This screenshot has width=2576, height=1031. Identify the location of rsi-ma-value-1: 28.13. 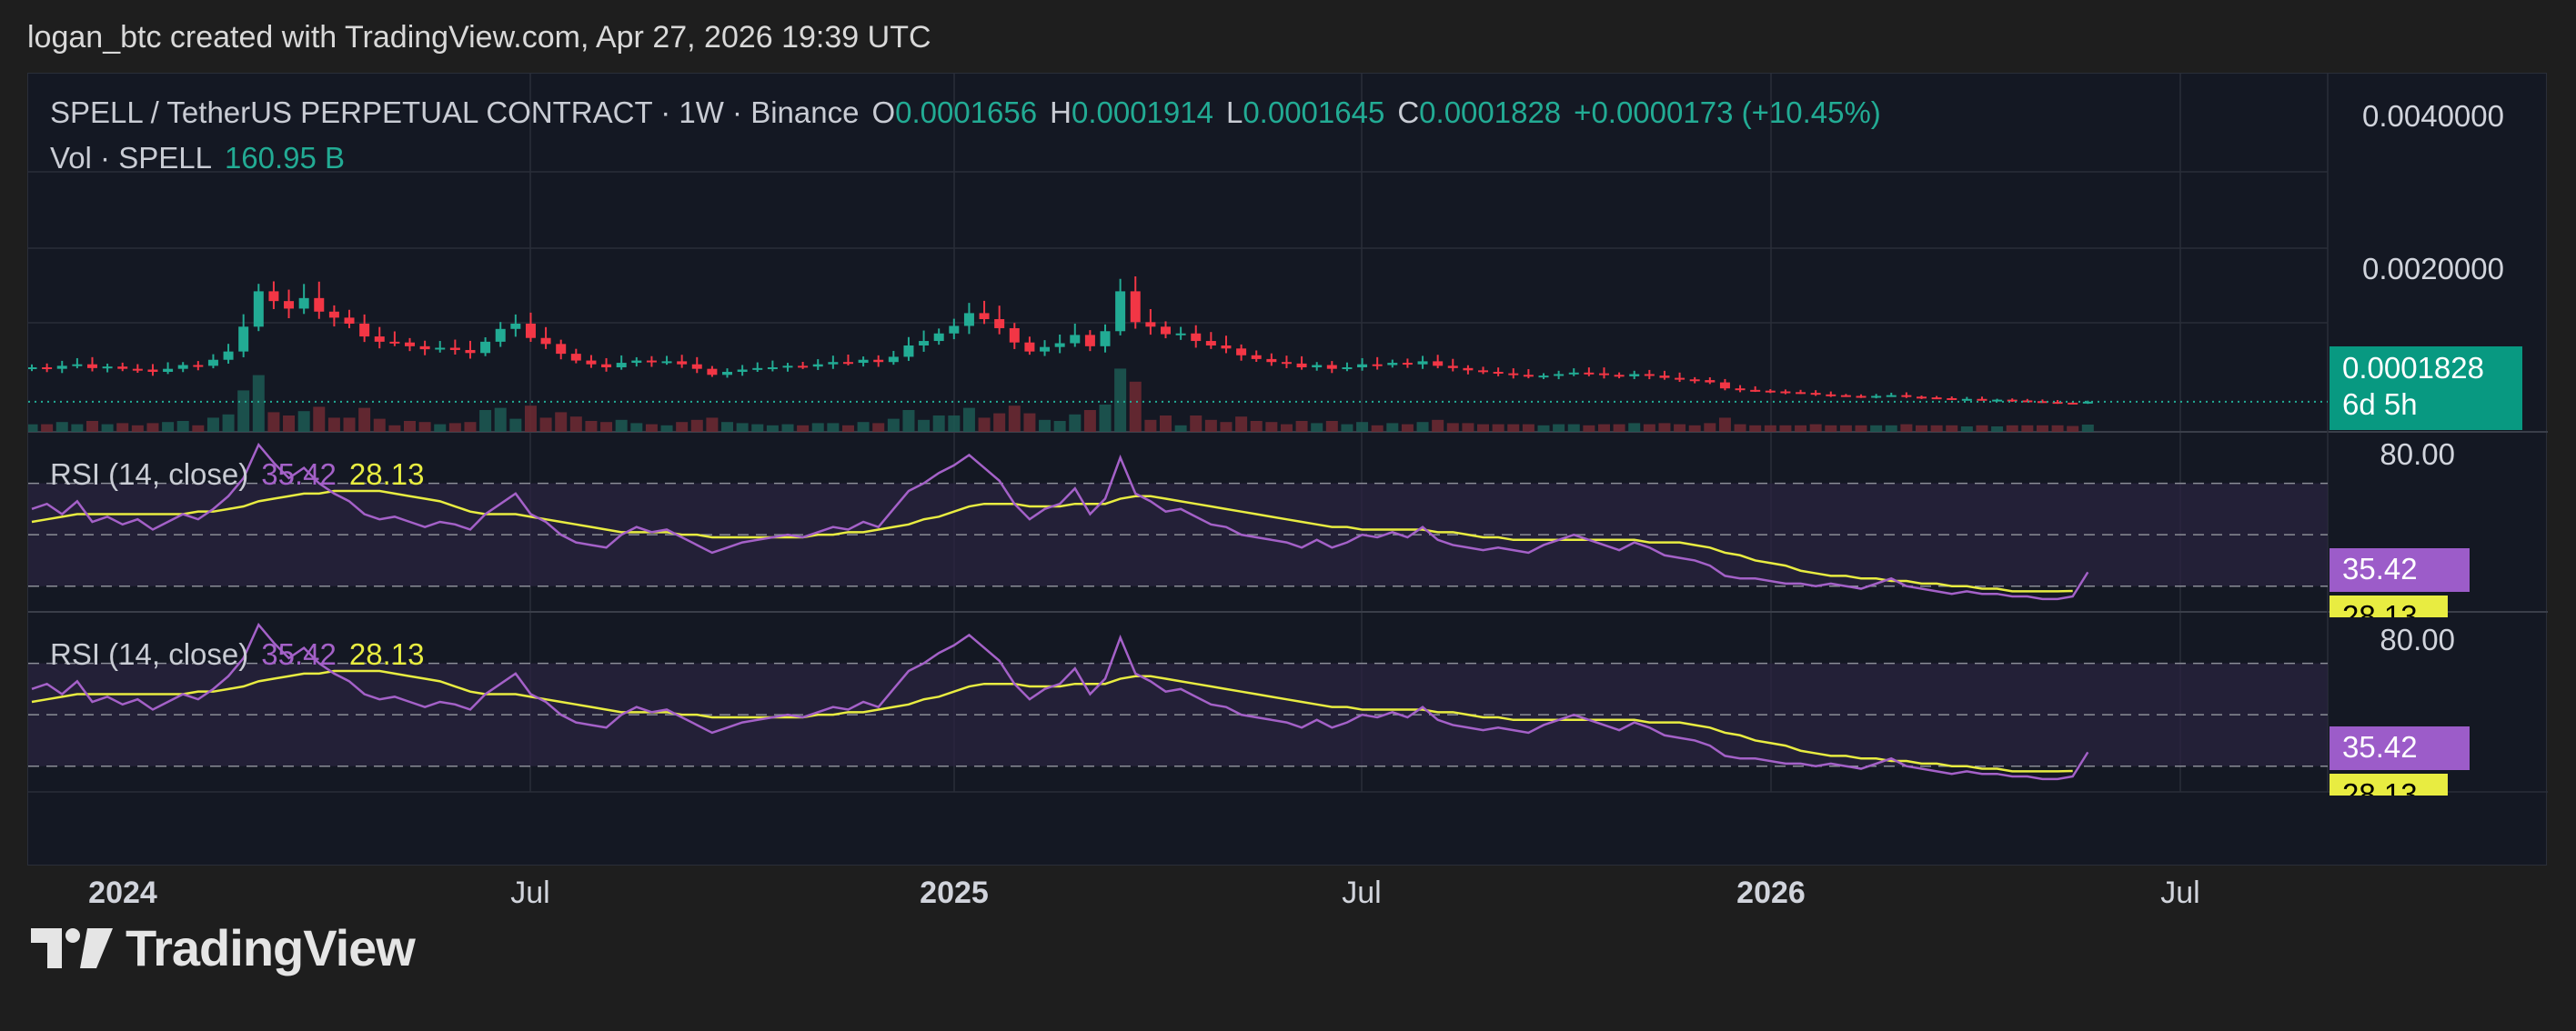
(386, 474).